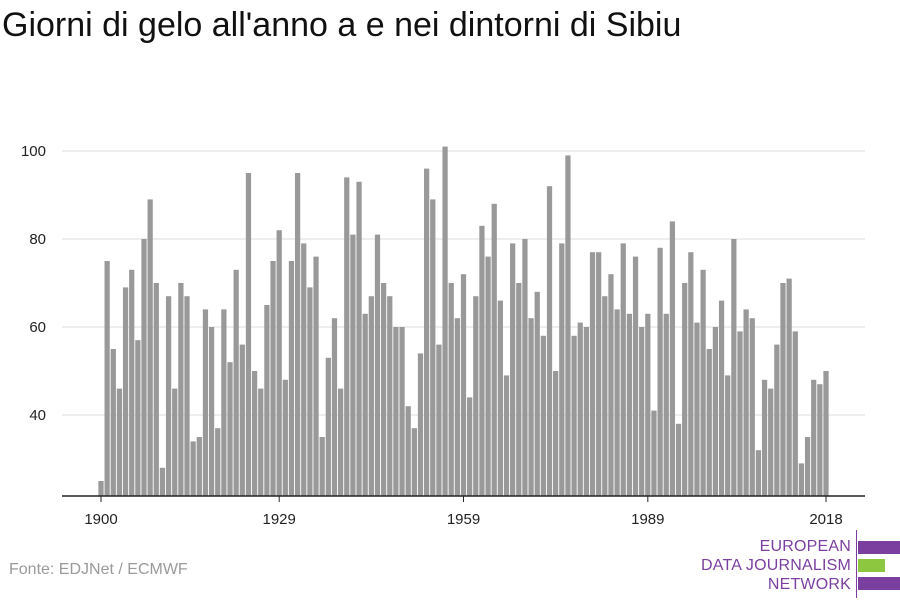 The image size is (900, 600). I want to click on bar-1932, so click(297, 334).